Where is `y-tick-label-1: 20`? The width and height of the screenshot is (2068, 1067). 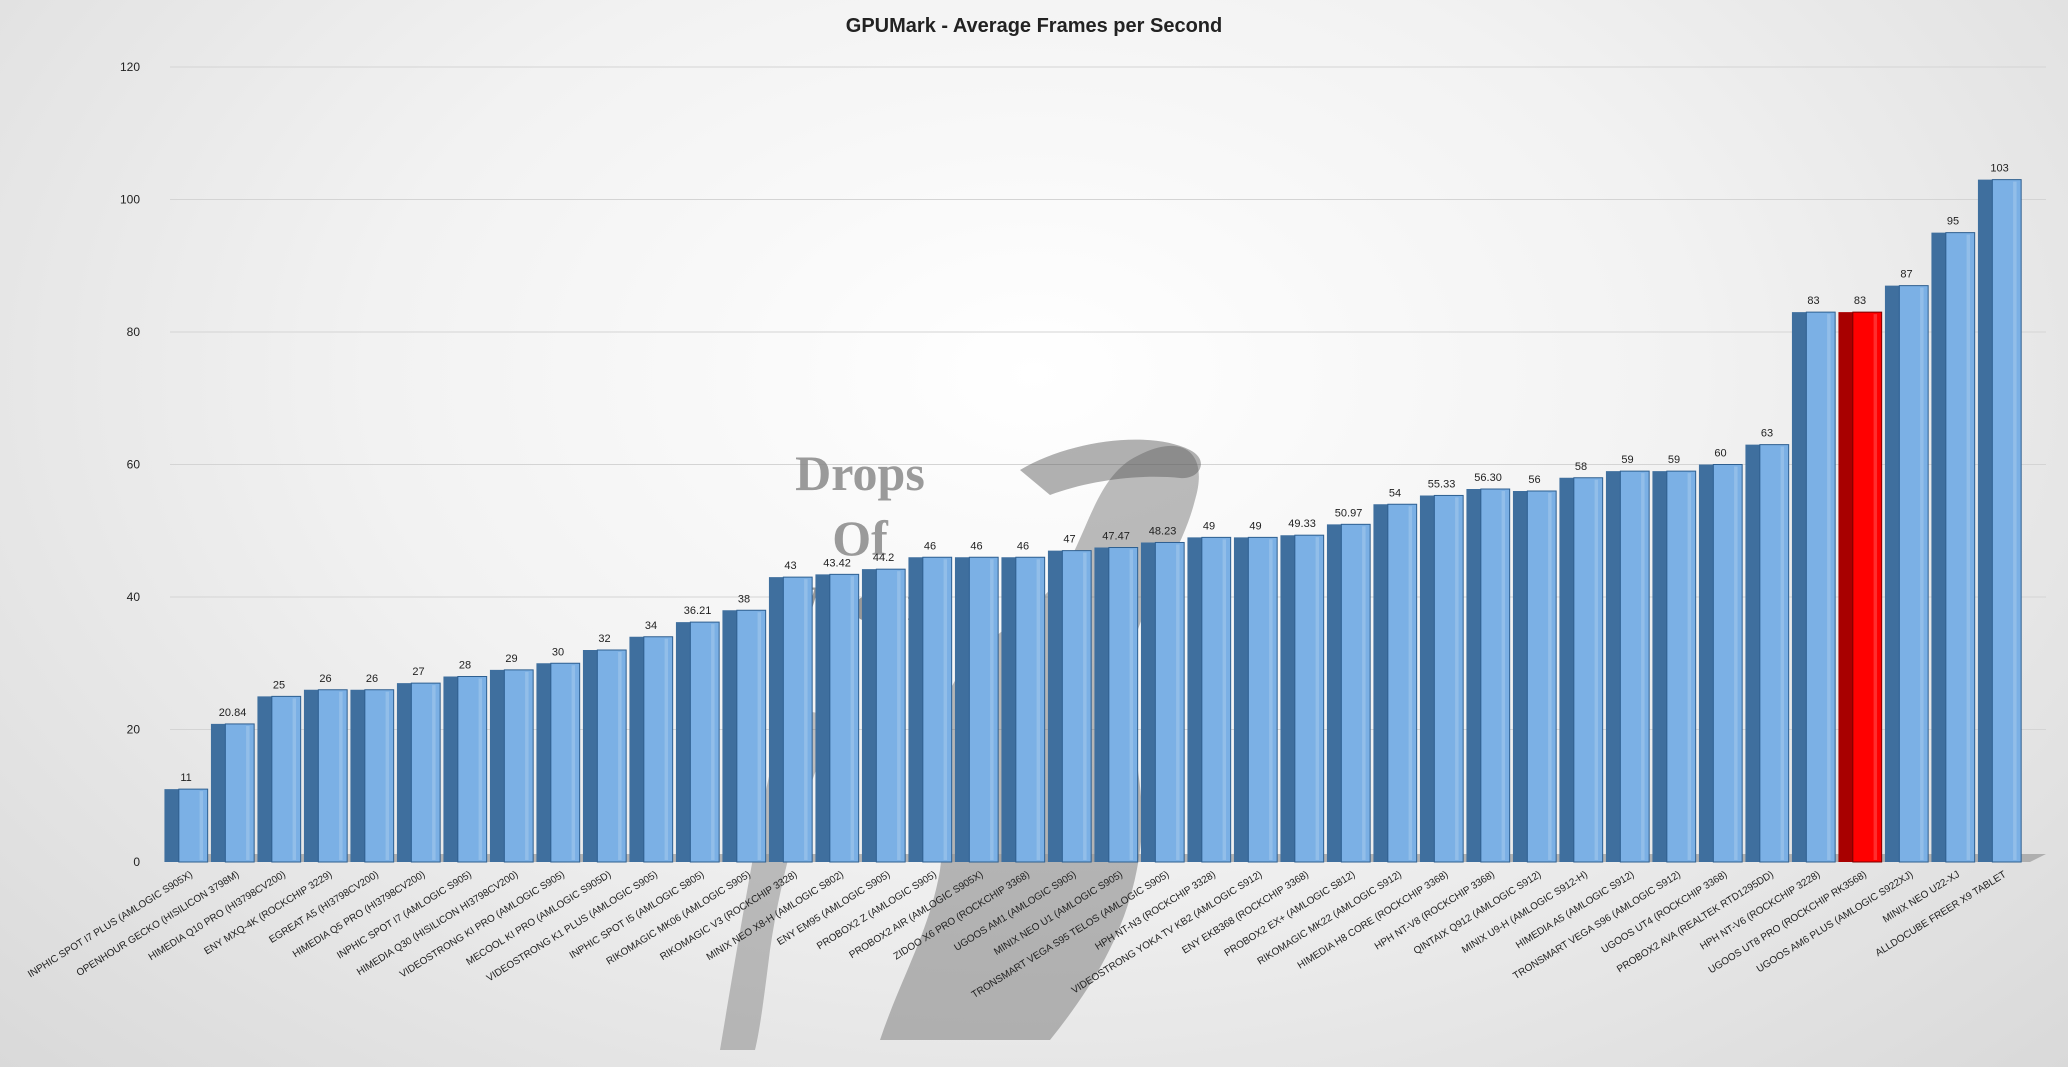
y-tick-label-1: 20 is located at coordinates (134, 730).